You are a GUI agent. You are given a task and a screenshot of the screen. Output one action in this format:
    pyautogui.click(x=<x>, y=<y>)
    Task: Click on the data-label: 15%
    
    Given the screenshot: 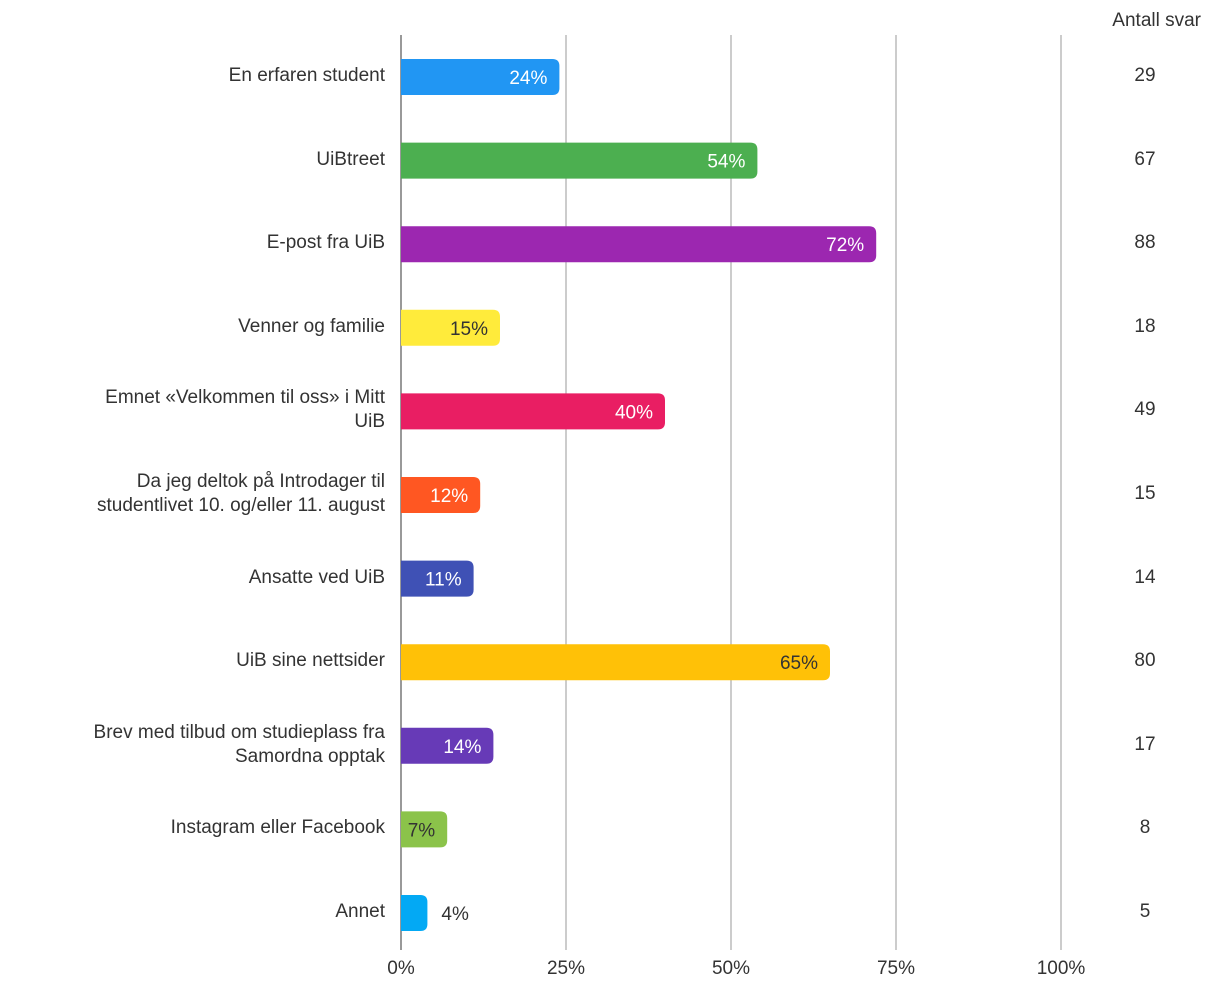 What is the action you would take?
    pyautogui.click(x=469, y=329)
    